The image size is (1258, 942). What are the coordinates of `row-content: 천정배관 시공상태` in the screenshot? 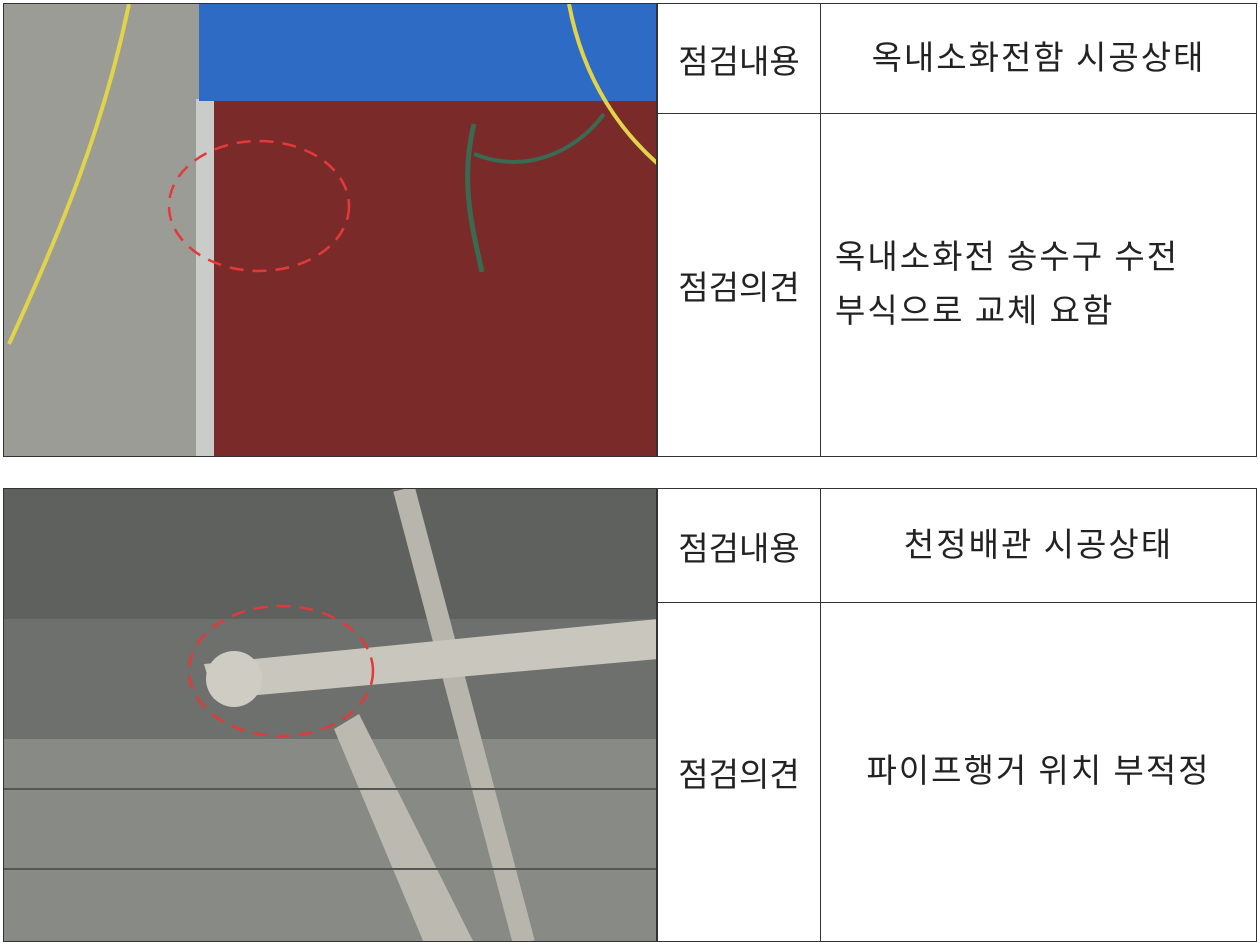 It's located at (1038, 545).